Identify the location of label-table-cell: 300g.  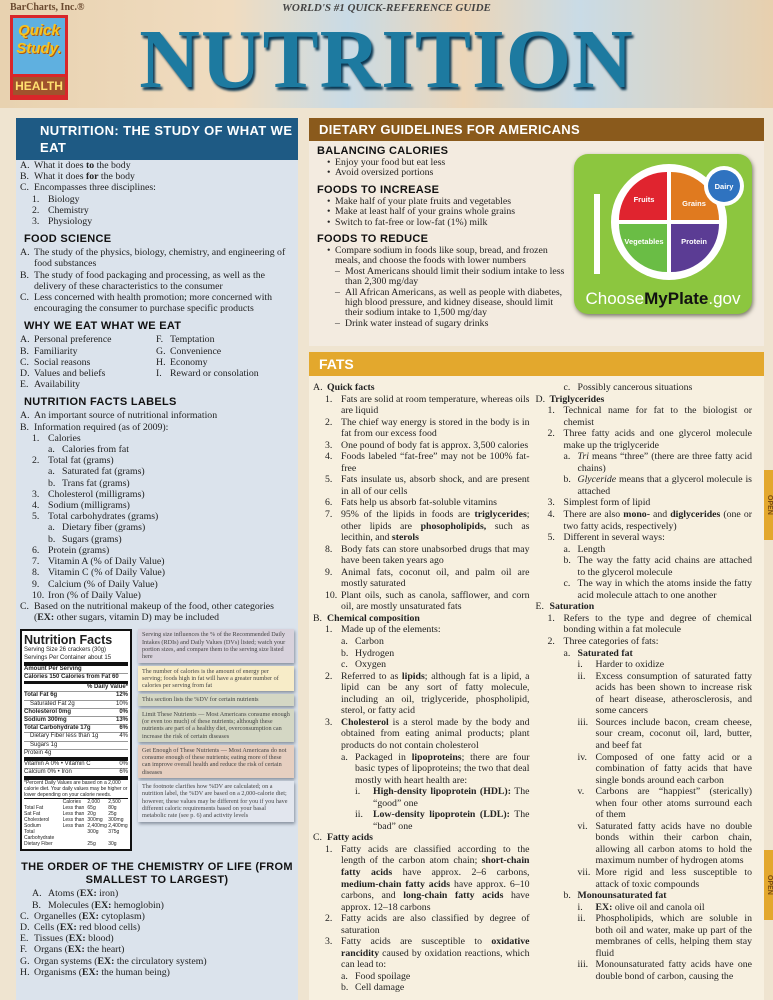
(93, 832).